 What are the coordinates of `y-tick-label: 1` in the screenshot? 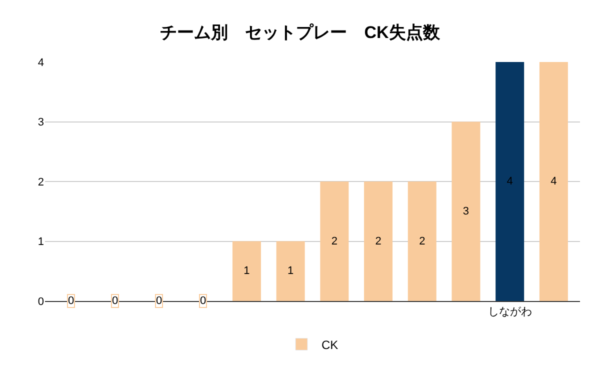 It's located at (41, 242).